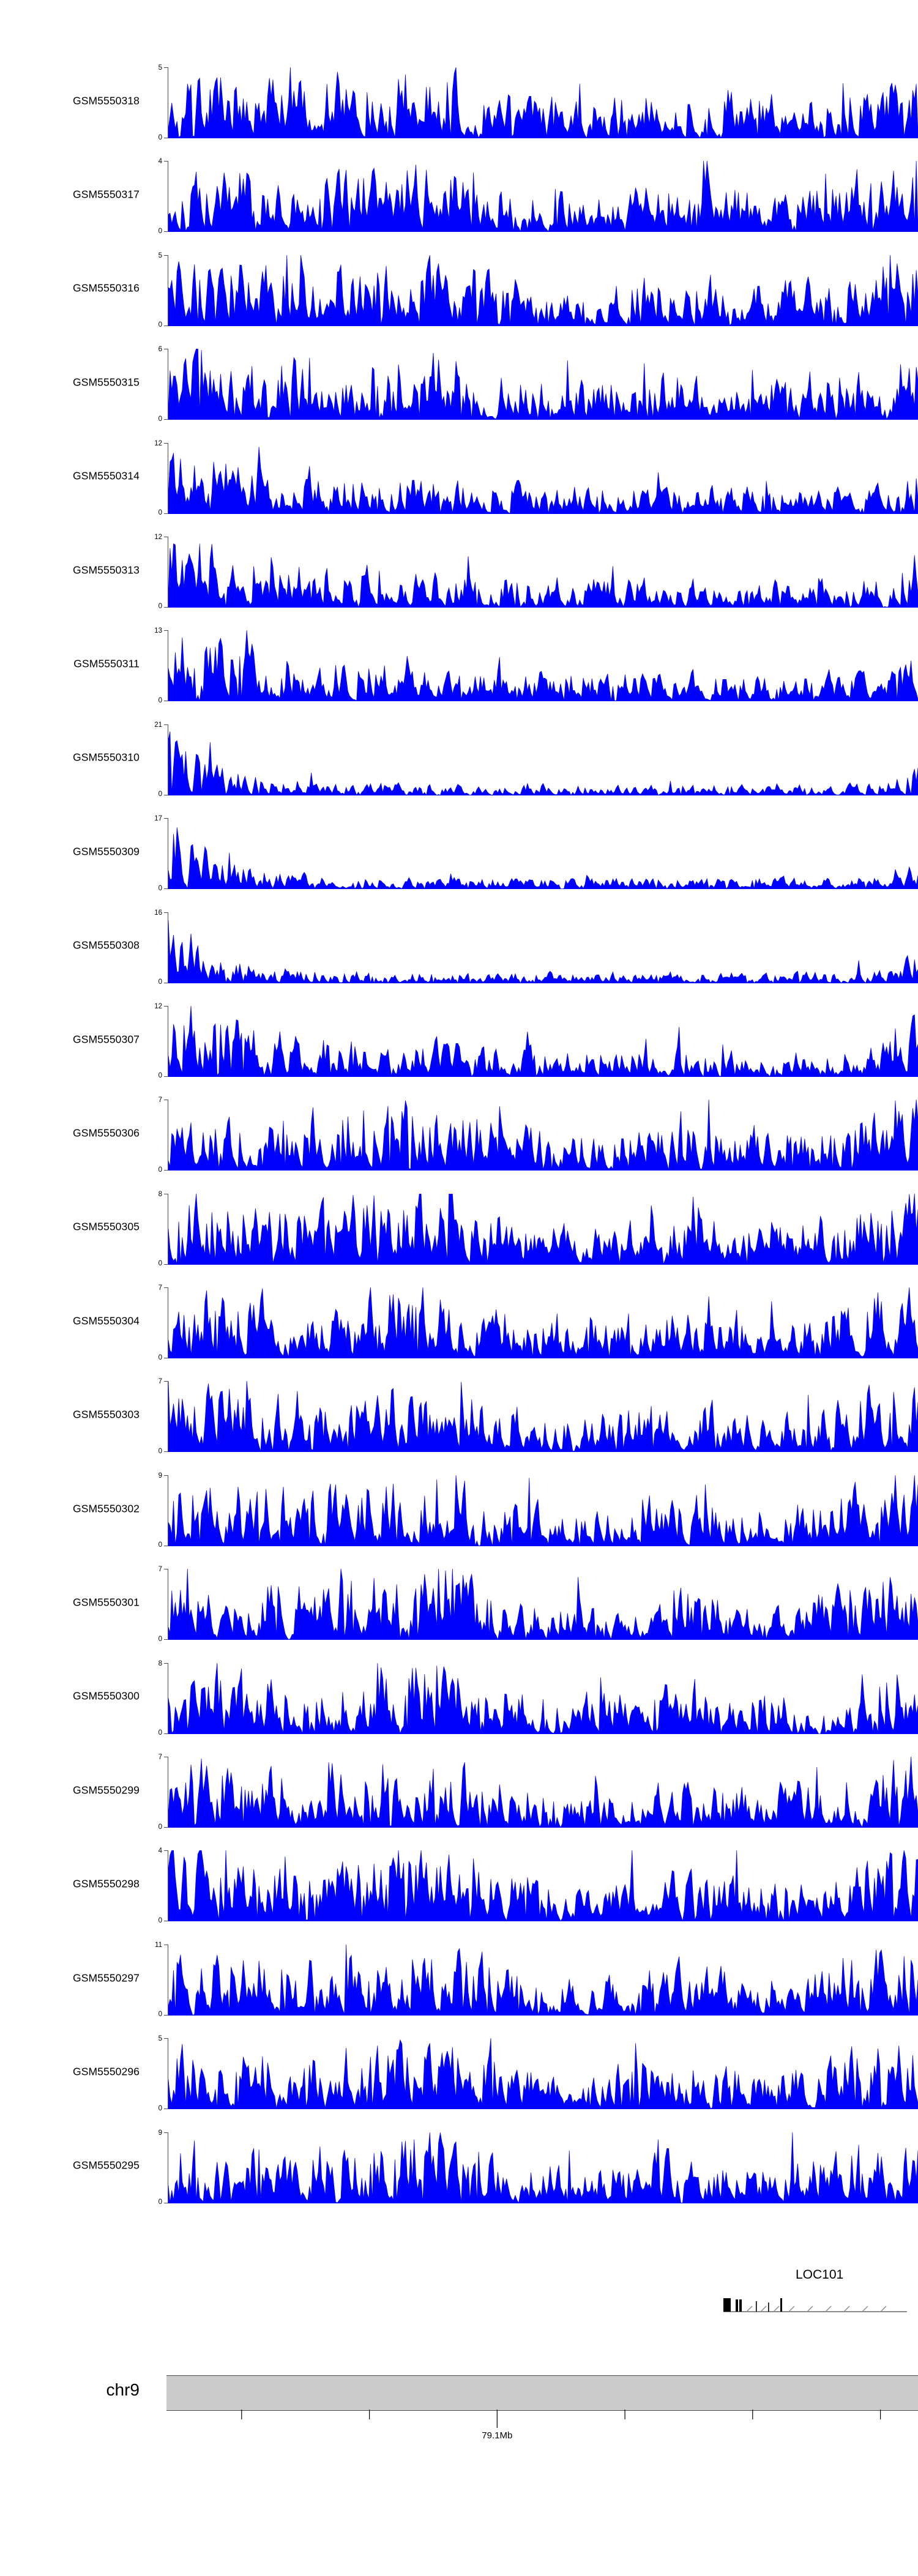  I want to click on coverage-track-row: GSM5550317 4 0, so click(459, 194).